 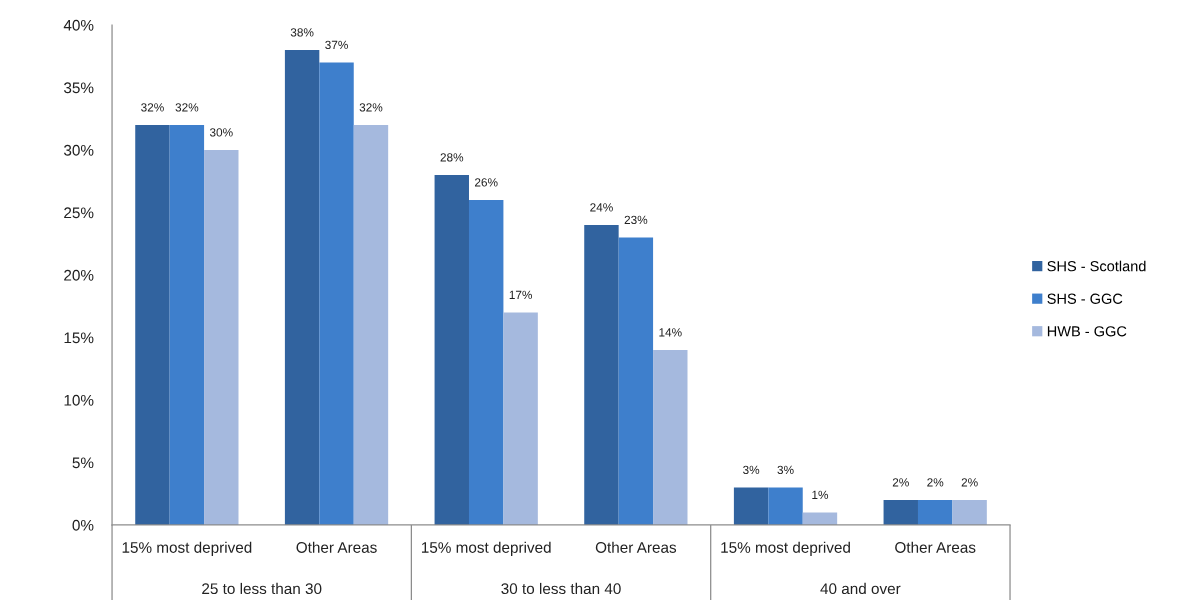 I want to click on y-tick-label: 40%, so click(x=78, y=25).